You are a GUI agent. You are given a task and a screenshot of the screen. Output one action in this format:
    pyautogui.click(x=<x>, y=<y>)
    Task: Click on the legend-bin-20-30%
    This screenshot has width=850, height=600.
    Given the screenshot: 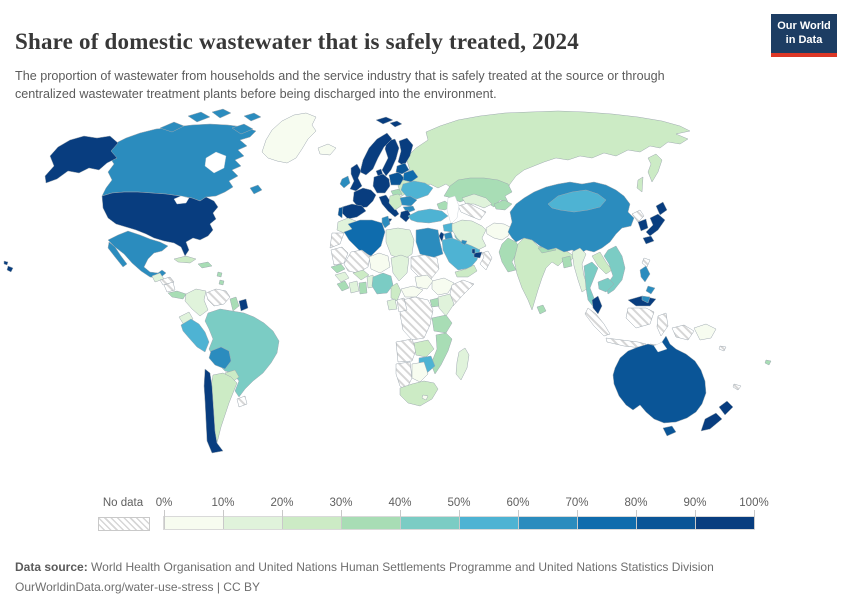 What is the action you would take?
    pyautogui.click(x=311, y=523)
    